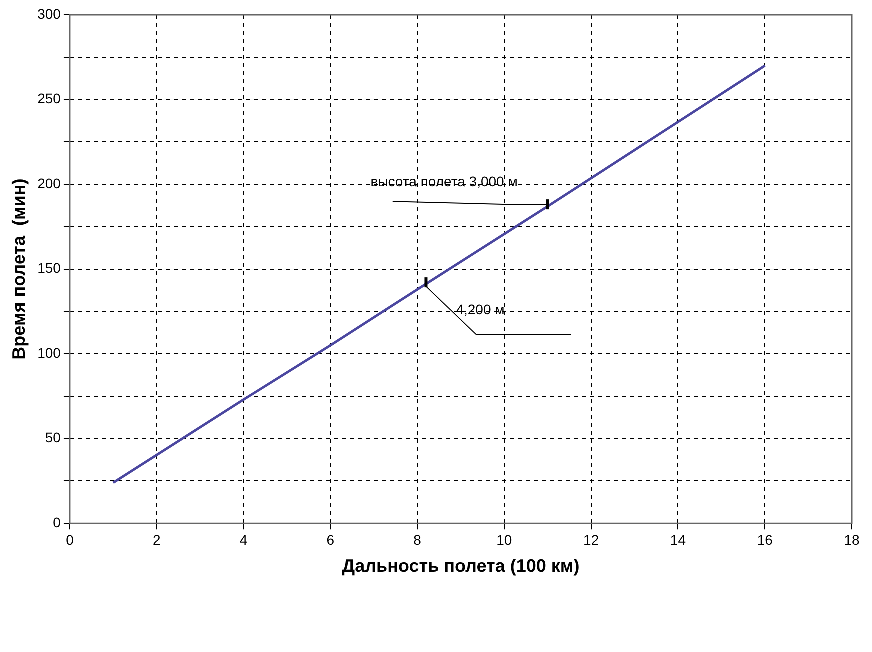 This screenshot has width=872, height=652. Describe the element at coordinates (504, 540) in the screenshot. I see `x-tick-label: 10` at that location.